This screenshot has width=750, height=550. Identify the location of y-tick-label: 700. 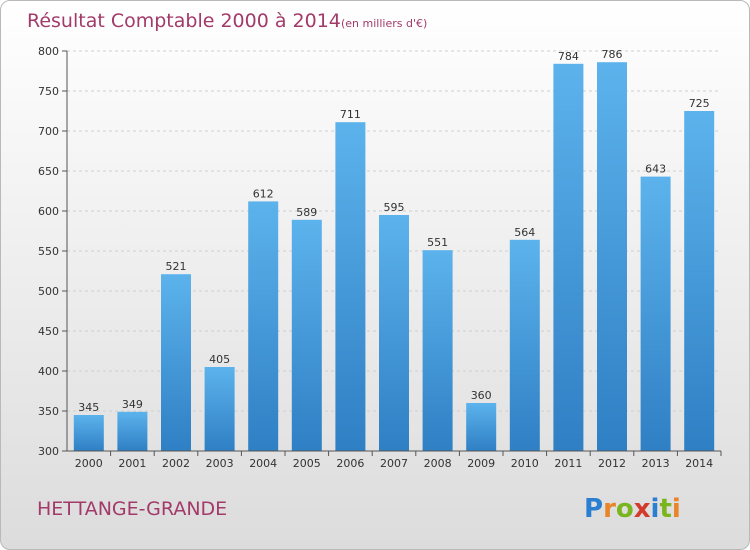
(48, 131).